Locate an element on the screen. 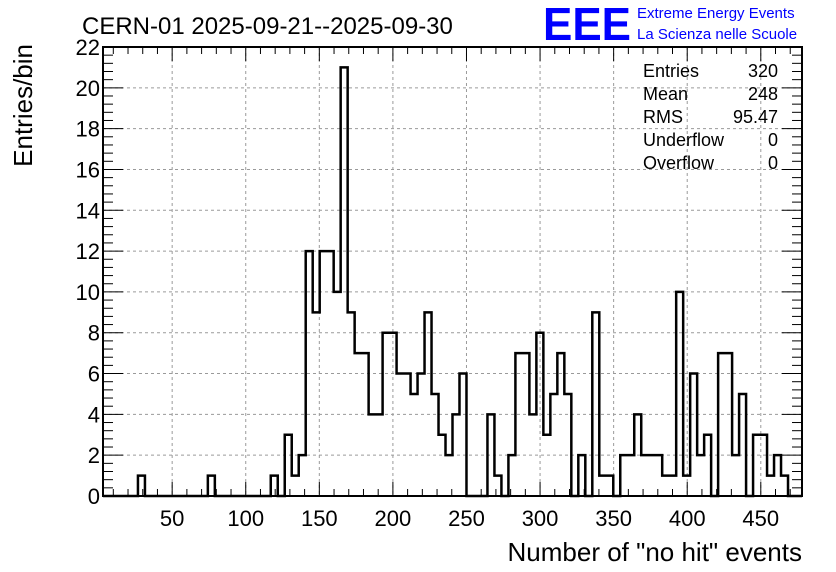  x-tick-label: 200 is located at coordinates (393, 518).